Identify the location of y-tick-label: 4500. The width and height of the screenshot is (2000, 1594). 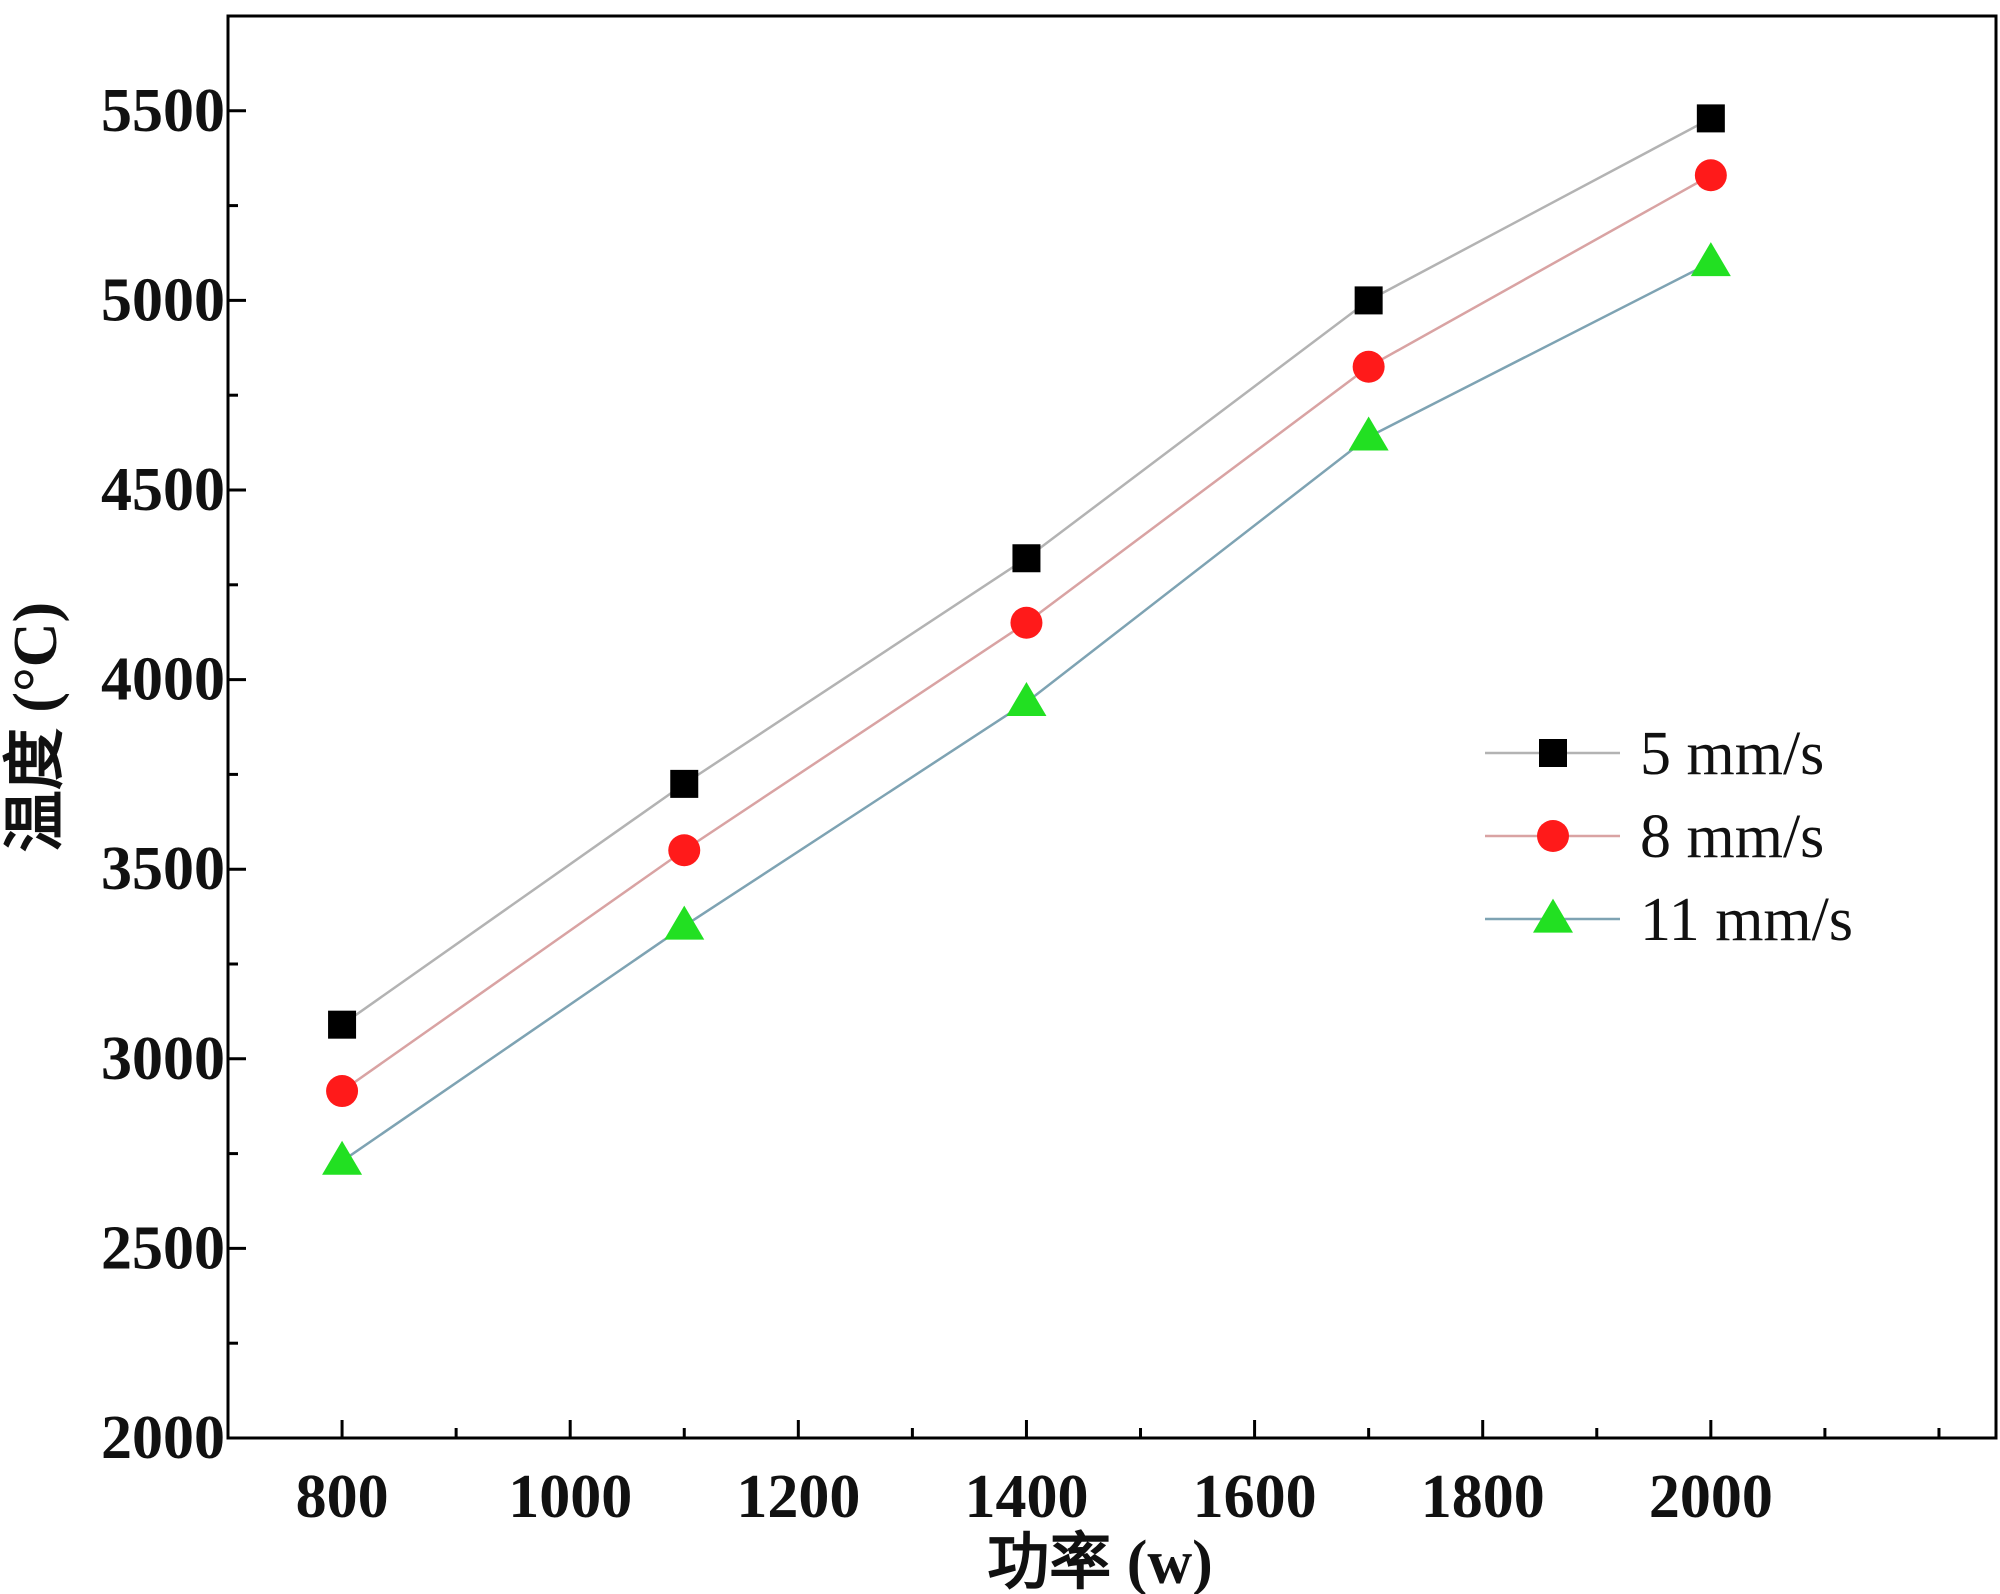
(163, 490).